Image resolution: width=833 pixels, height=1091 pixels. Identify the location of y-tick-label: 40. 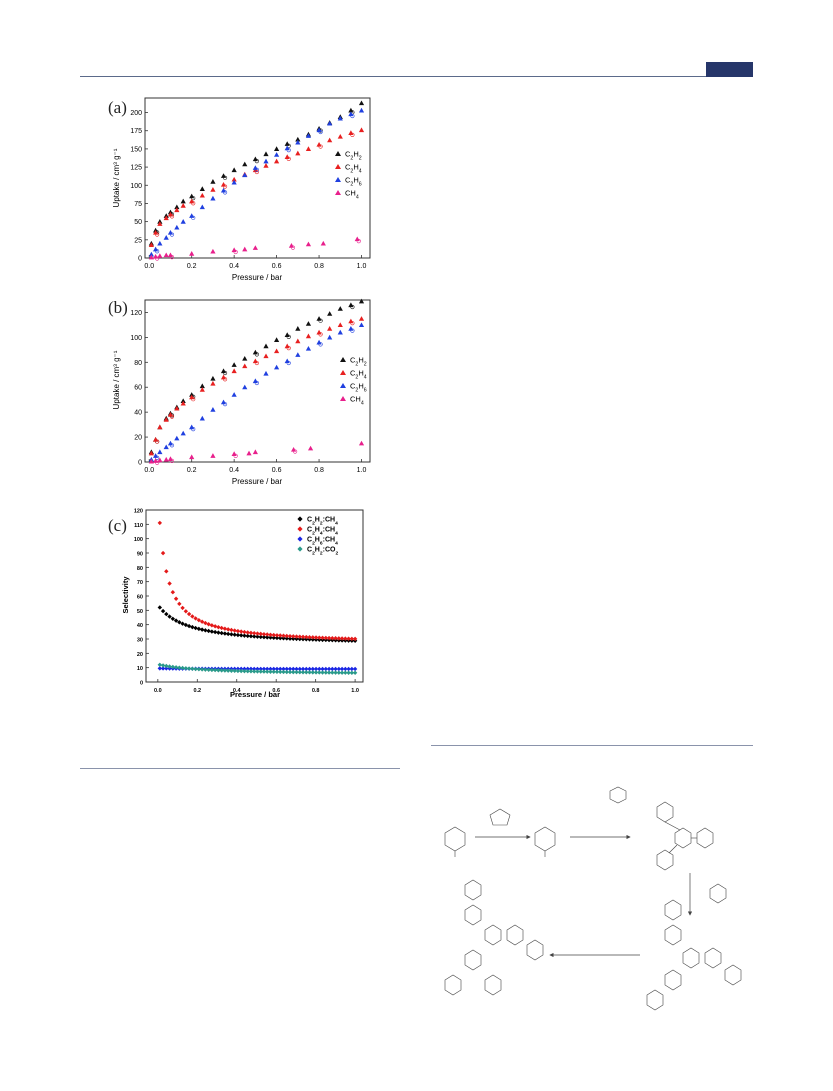
(140, 626).